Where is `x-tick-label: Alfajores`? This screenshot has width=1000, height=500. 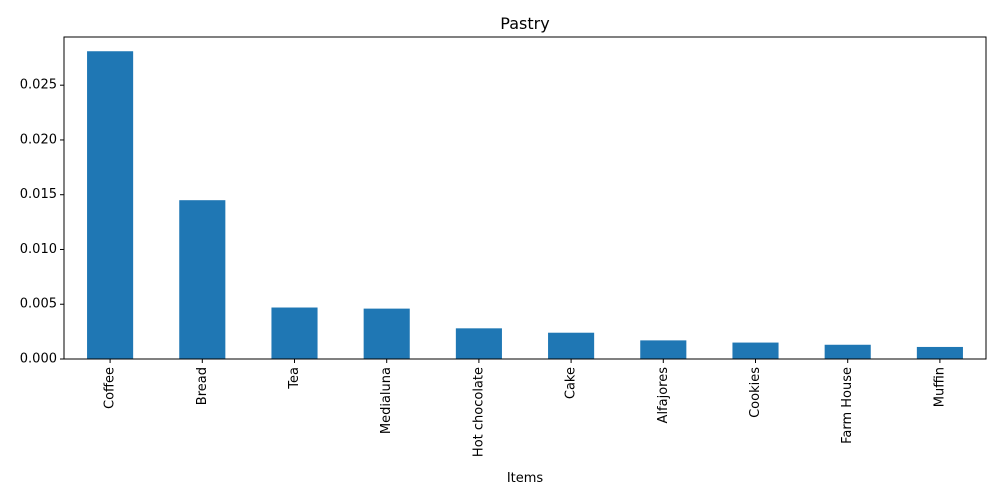 x-tick-label: Alfajores is located at coordinates (663, 395).